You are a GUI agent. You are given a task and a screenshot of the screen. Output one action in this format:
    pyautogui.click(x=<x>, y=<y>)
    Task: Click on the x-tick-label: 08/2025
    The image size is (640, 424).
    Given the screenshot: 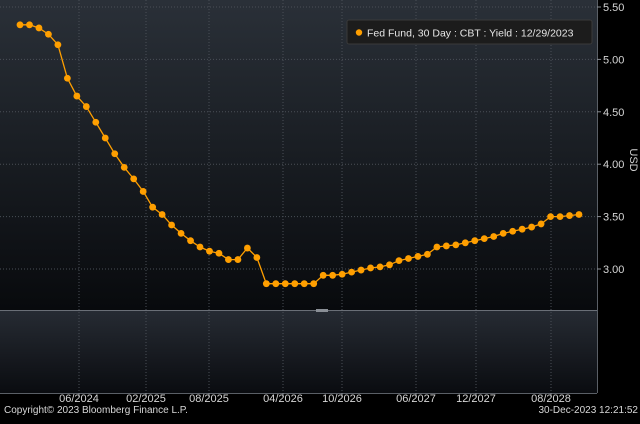 What is the action you would take?
    pyautogui.click(x=209, y=399)
    